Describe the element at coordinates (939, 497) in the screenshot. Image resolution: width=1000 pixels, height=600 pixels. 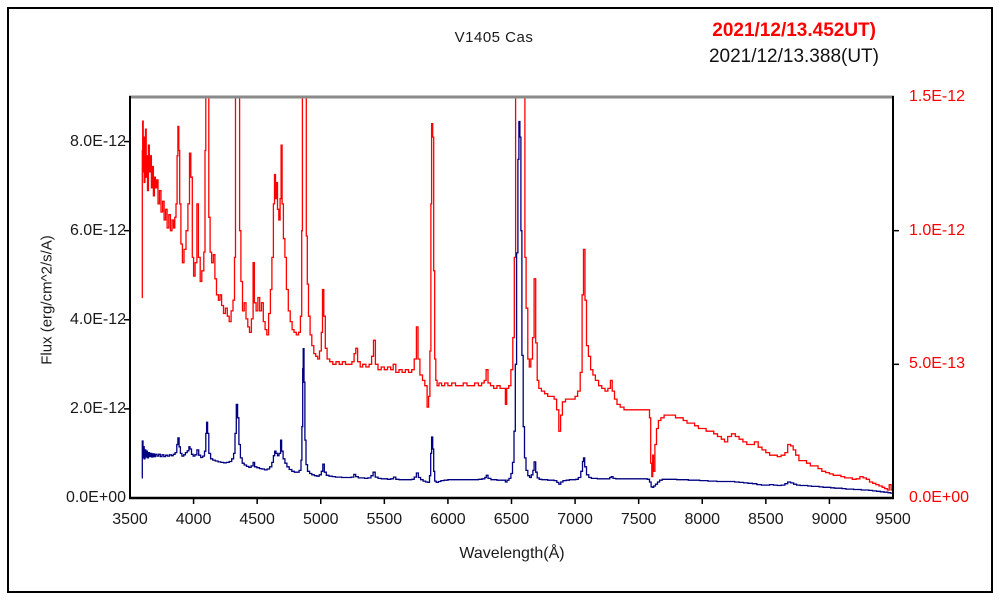
I see `y-right-tick-label: 0.0E+00` at that location.